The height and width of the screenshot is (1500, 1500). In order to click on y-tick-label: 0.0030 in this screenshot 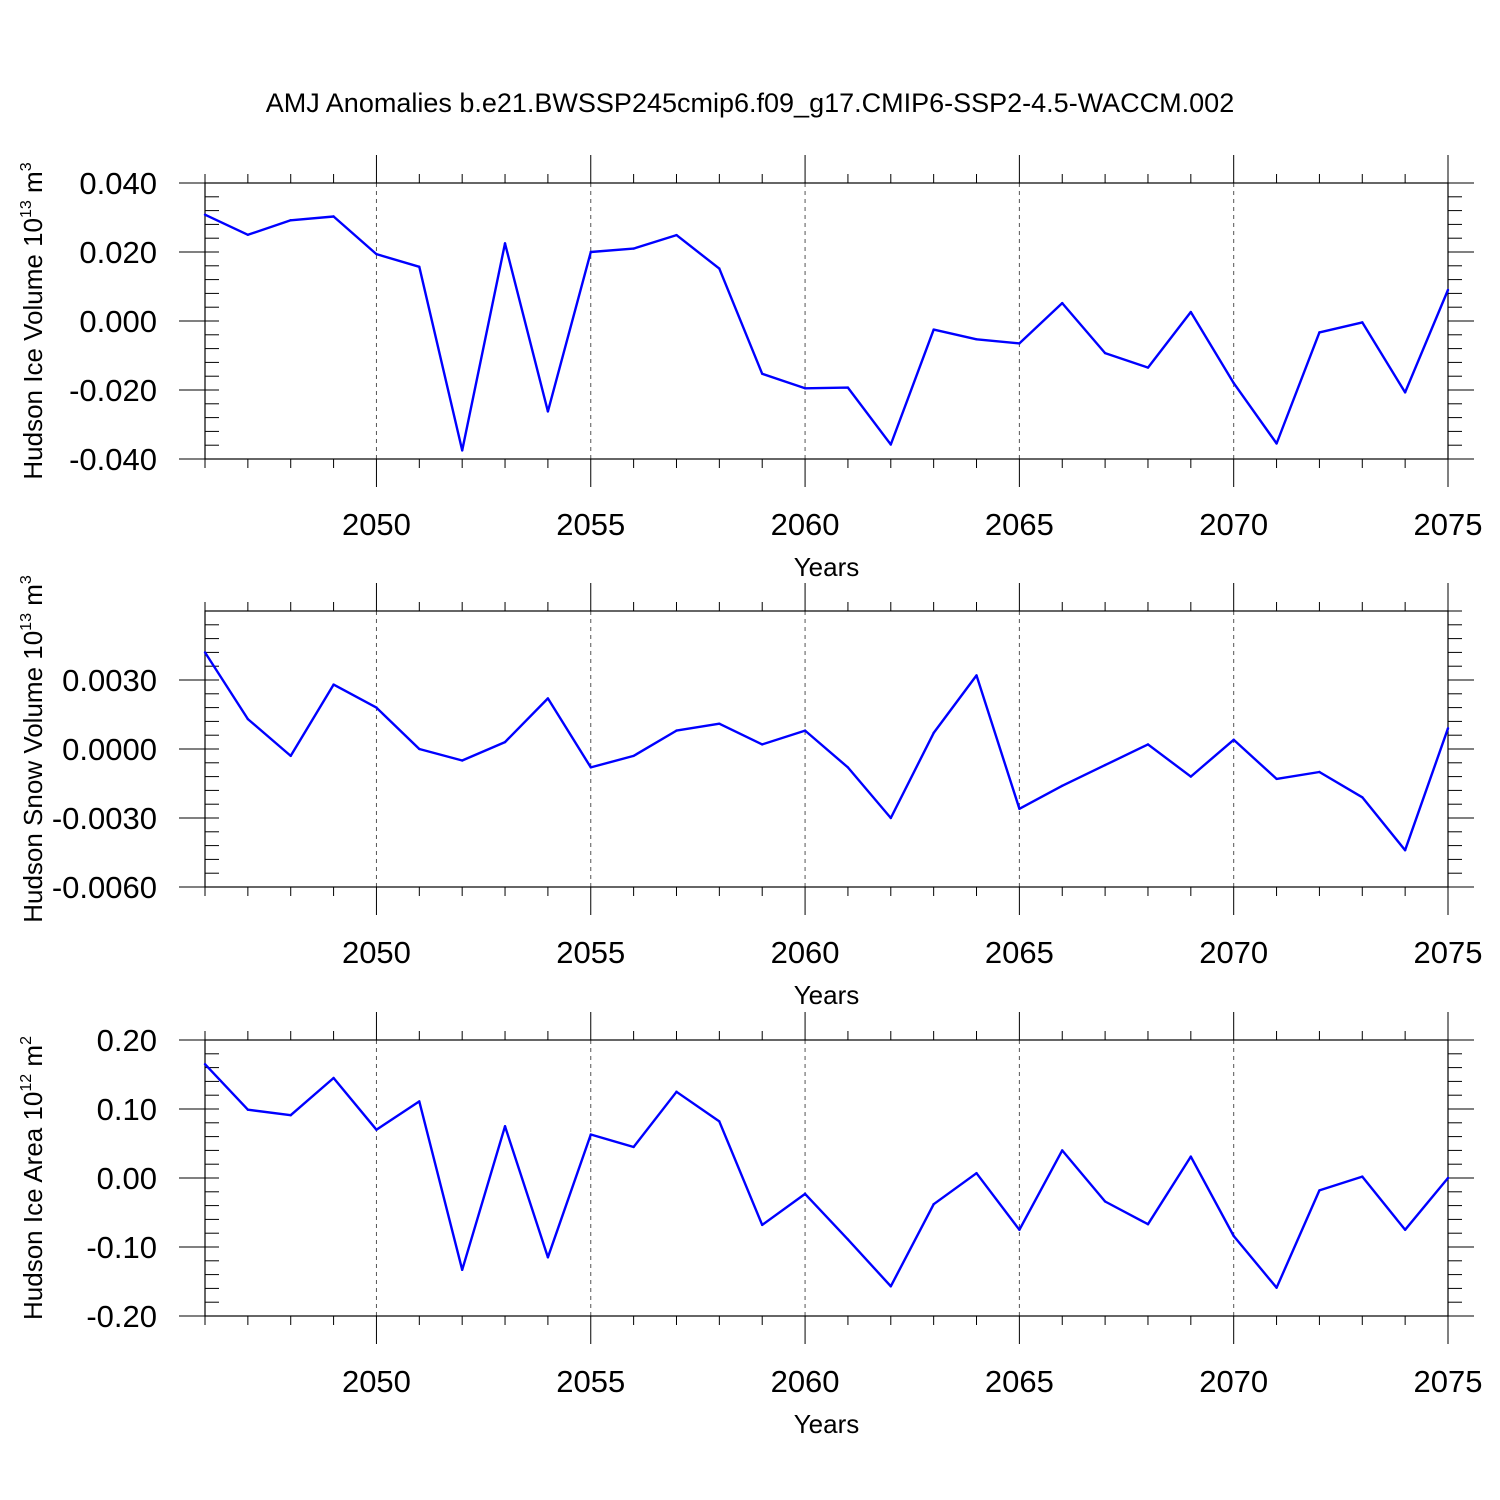, I will do `click(109, 680)`.